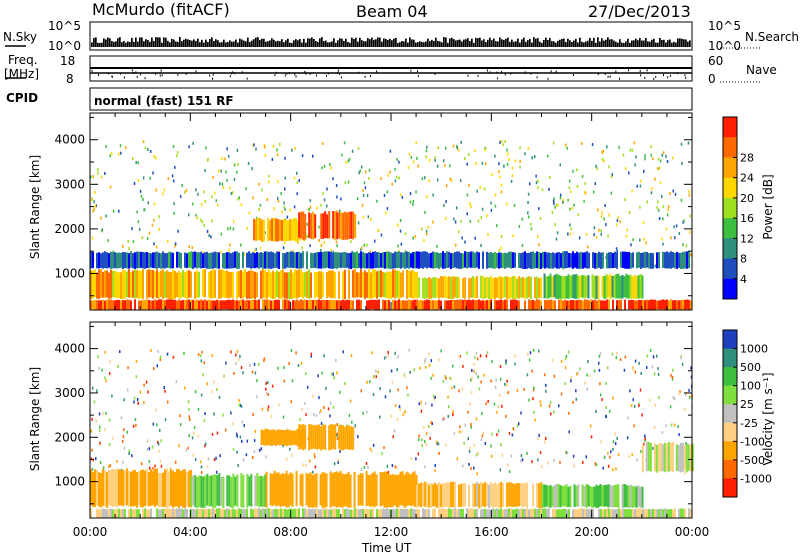  What do you see at coordinates (730, 340) in the screenshot?
I see `velocity-colorbar-swatch` at bounding box center [730, 340].